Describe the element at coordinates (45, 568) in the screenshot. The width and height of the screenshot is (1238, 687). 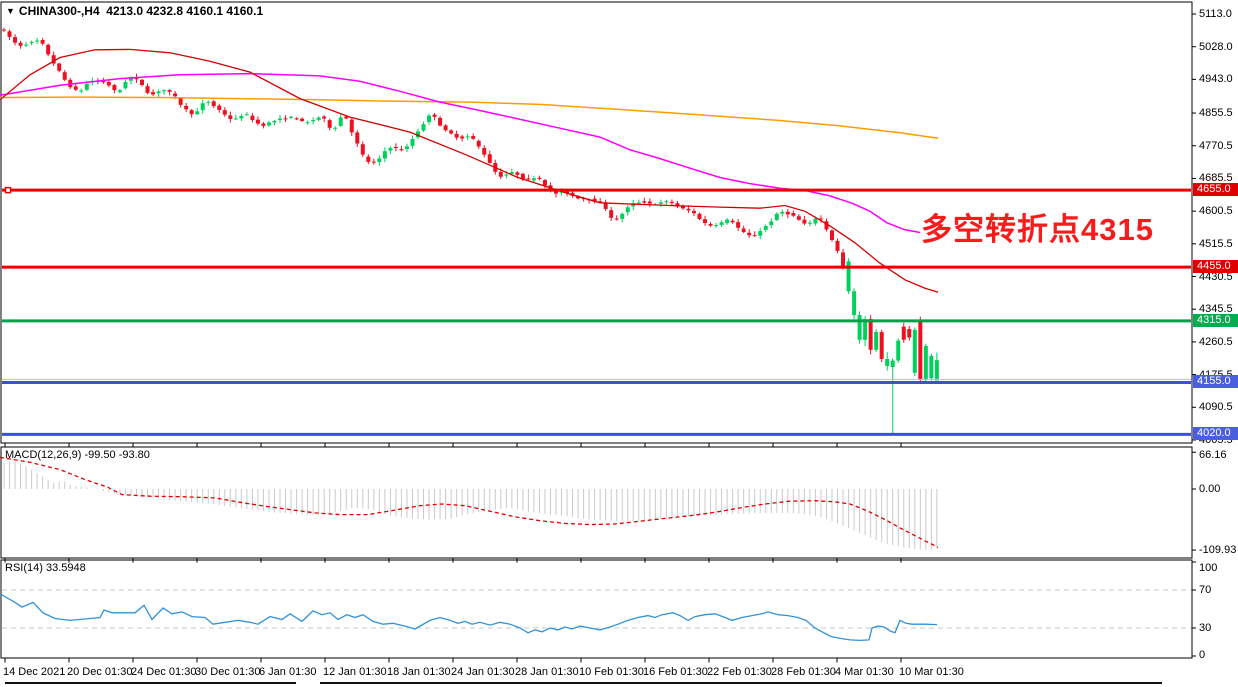
I see `rsi-indicator-label: RSI(14) 33.5948` at that location.